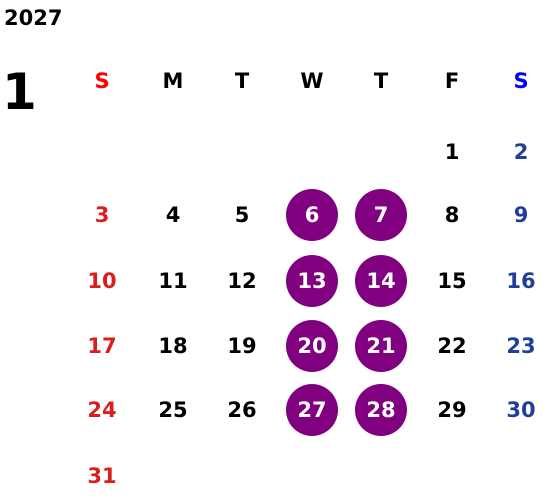 The height and width of the screenshot is (503, 548). I want to click on calendar-day-highlighted: 7, so click(381, 215).